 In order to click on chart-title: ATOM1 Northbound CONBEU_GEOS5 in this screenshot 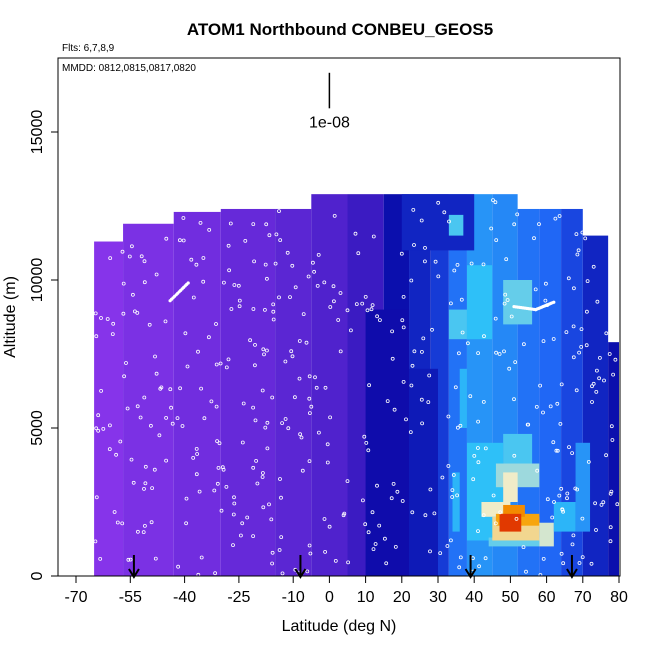, I will do `click(340, 29)`.